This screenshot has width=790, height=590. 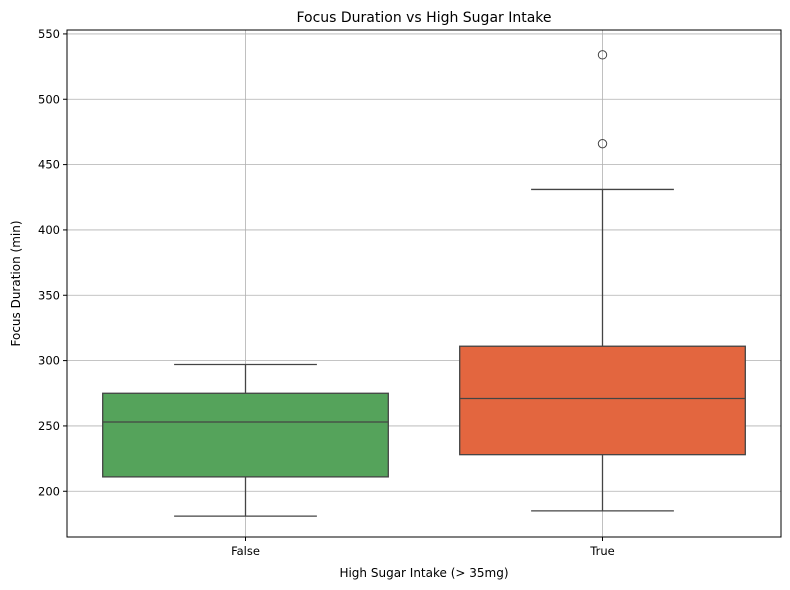 I want to click on y-tick-label: 550, so click(x=49, y=34).